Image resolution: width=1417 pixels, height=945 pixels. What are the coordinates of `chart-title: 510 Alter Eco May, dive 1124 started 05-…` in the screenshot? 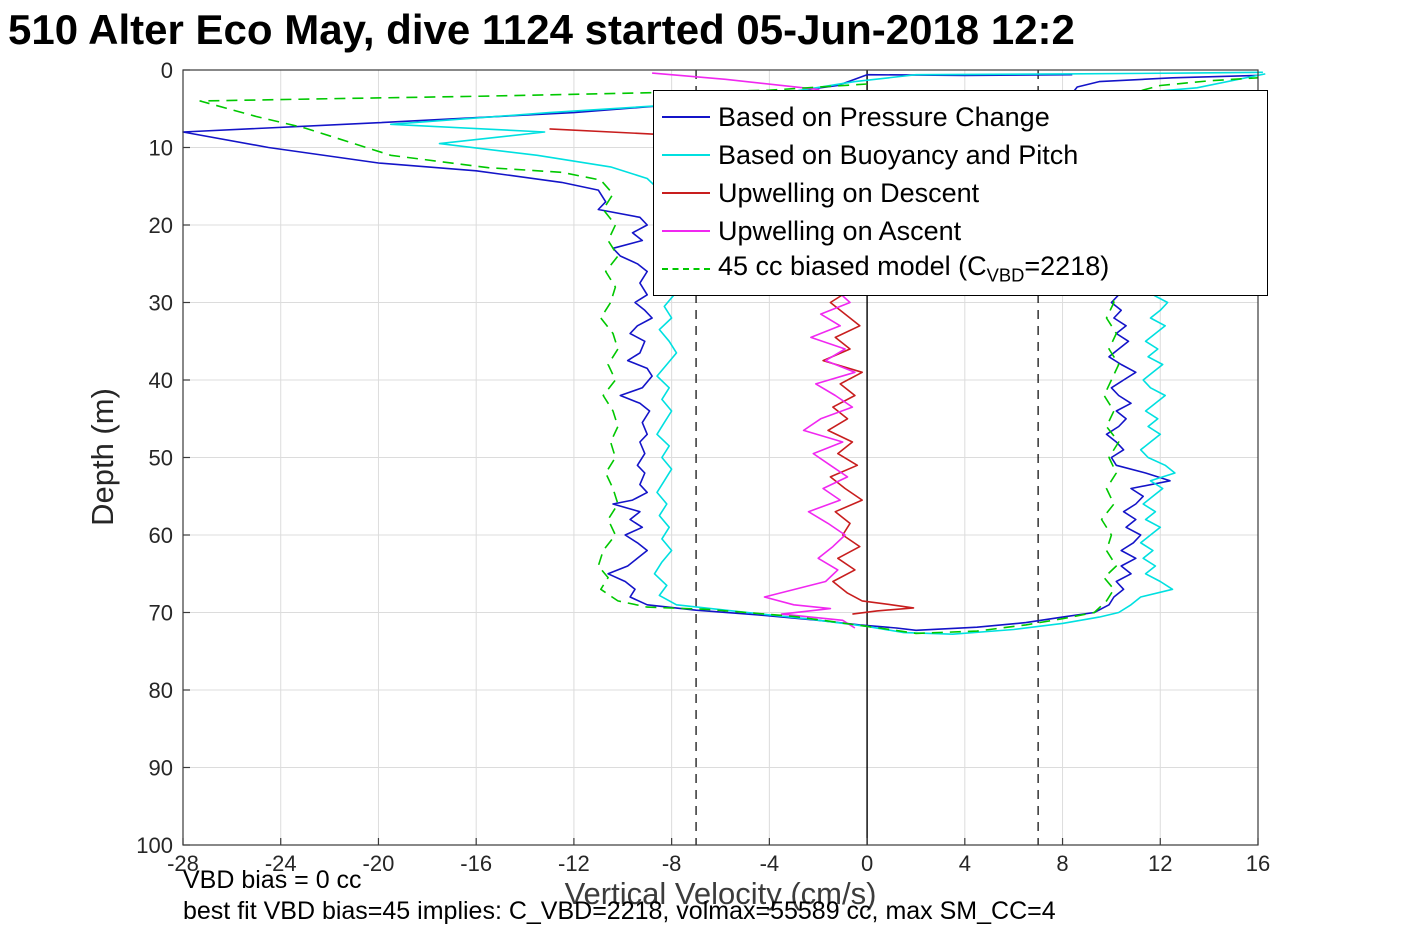 It's located at (541, 29).